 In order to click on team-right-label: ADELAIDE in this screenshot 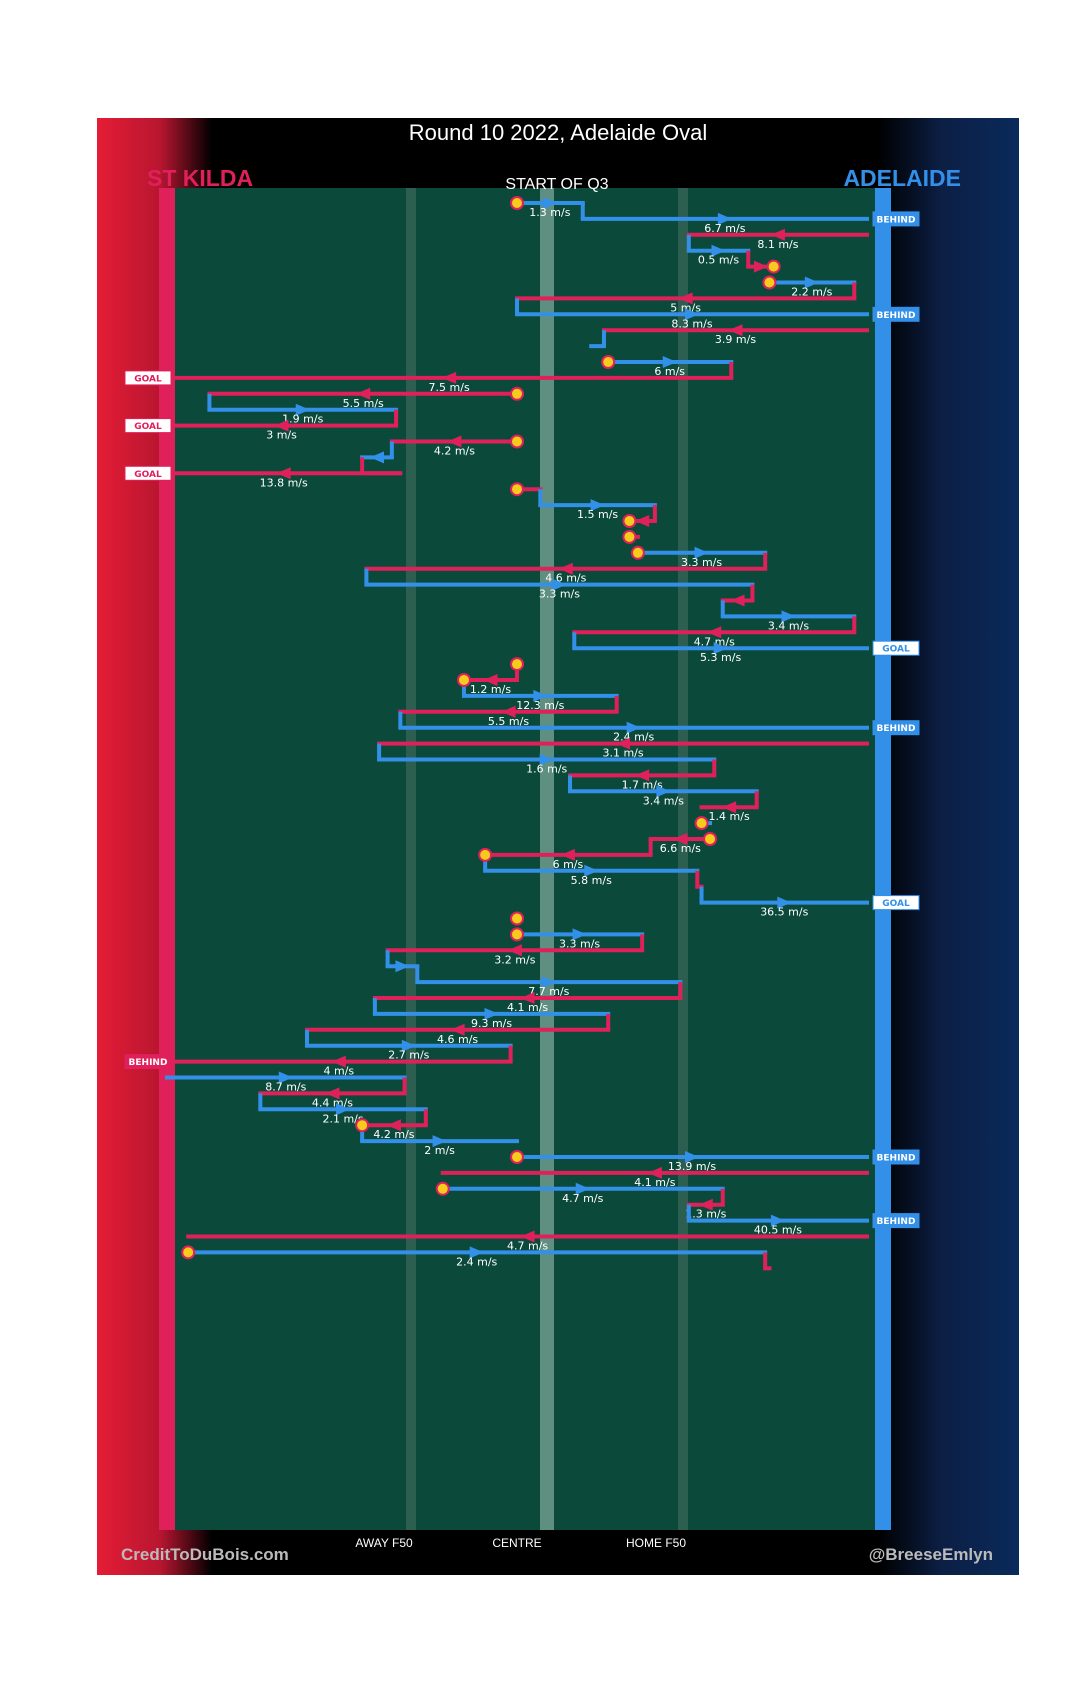, I will do `click(902, 178)`.